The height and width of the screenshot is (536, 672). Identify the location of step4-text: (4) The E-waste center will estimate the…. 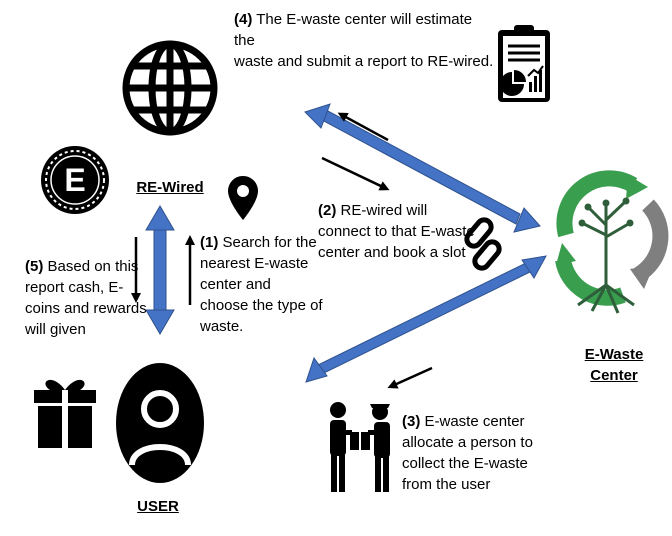
(364, 40).